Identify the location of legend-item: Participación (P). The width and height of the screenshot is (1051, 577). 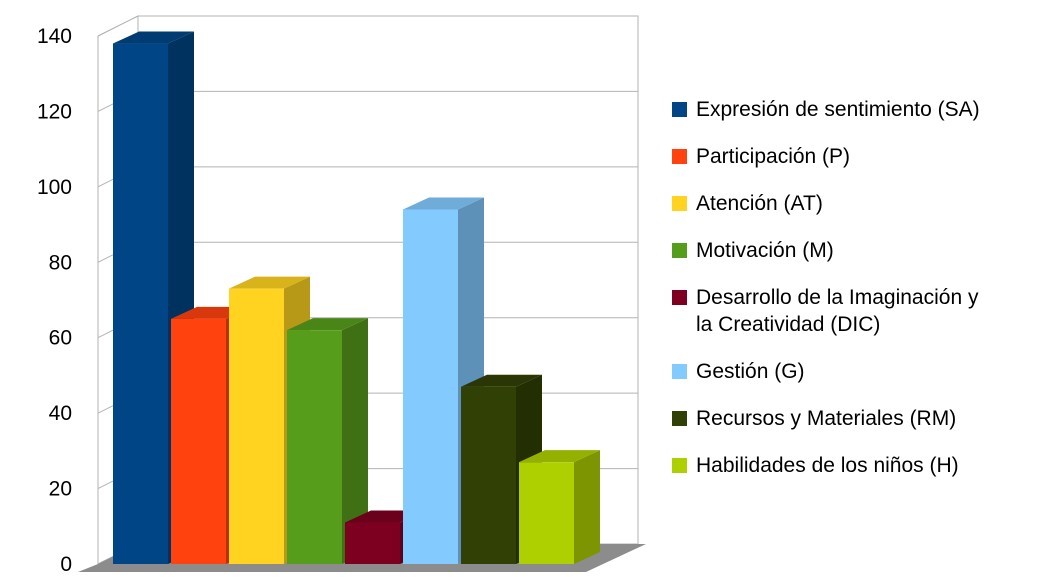
(859, 156).